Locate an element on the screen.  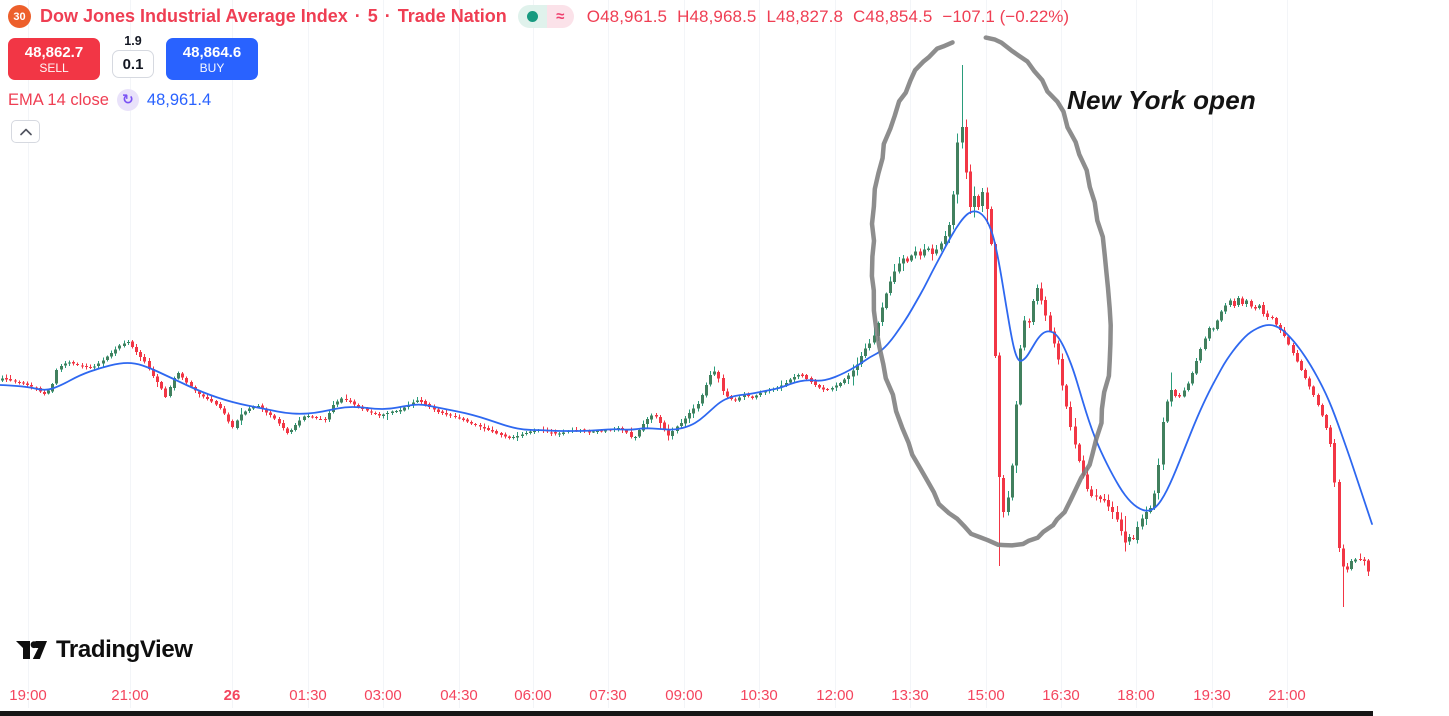
buy-button: 48,864.6 BUY is located at coordinates (212, 59).